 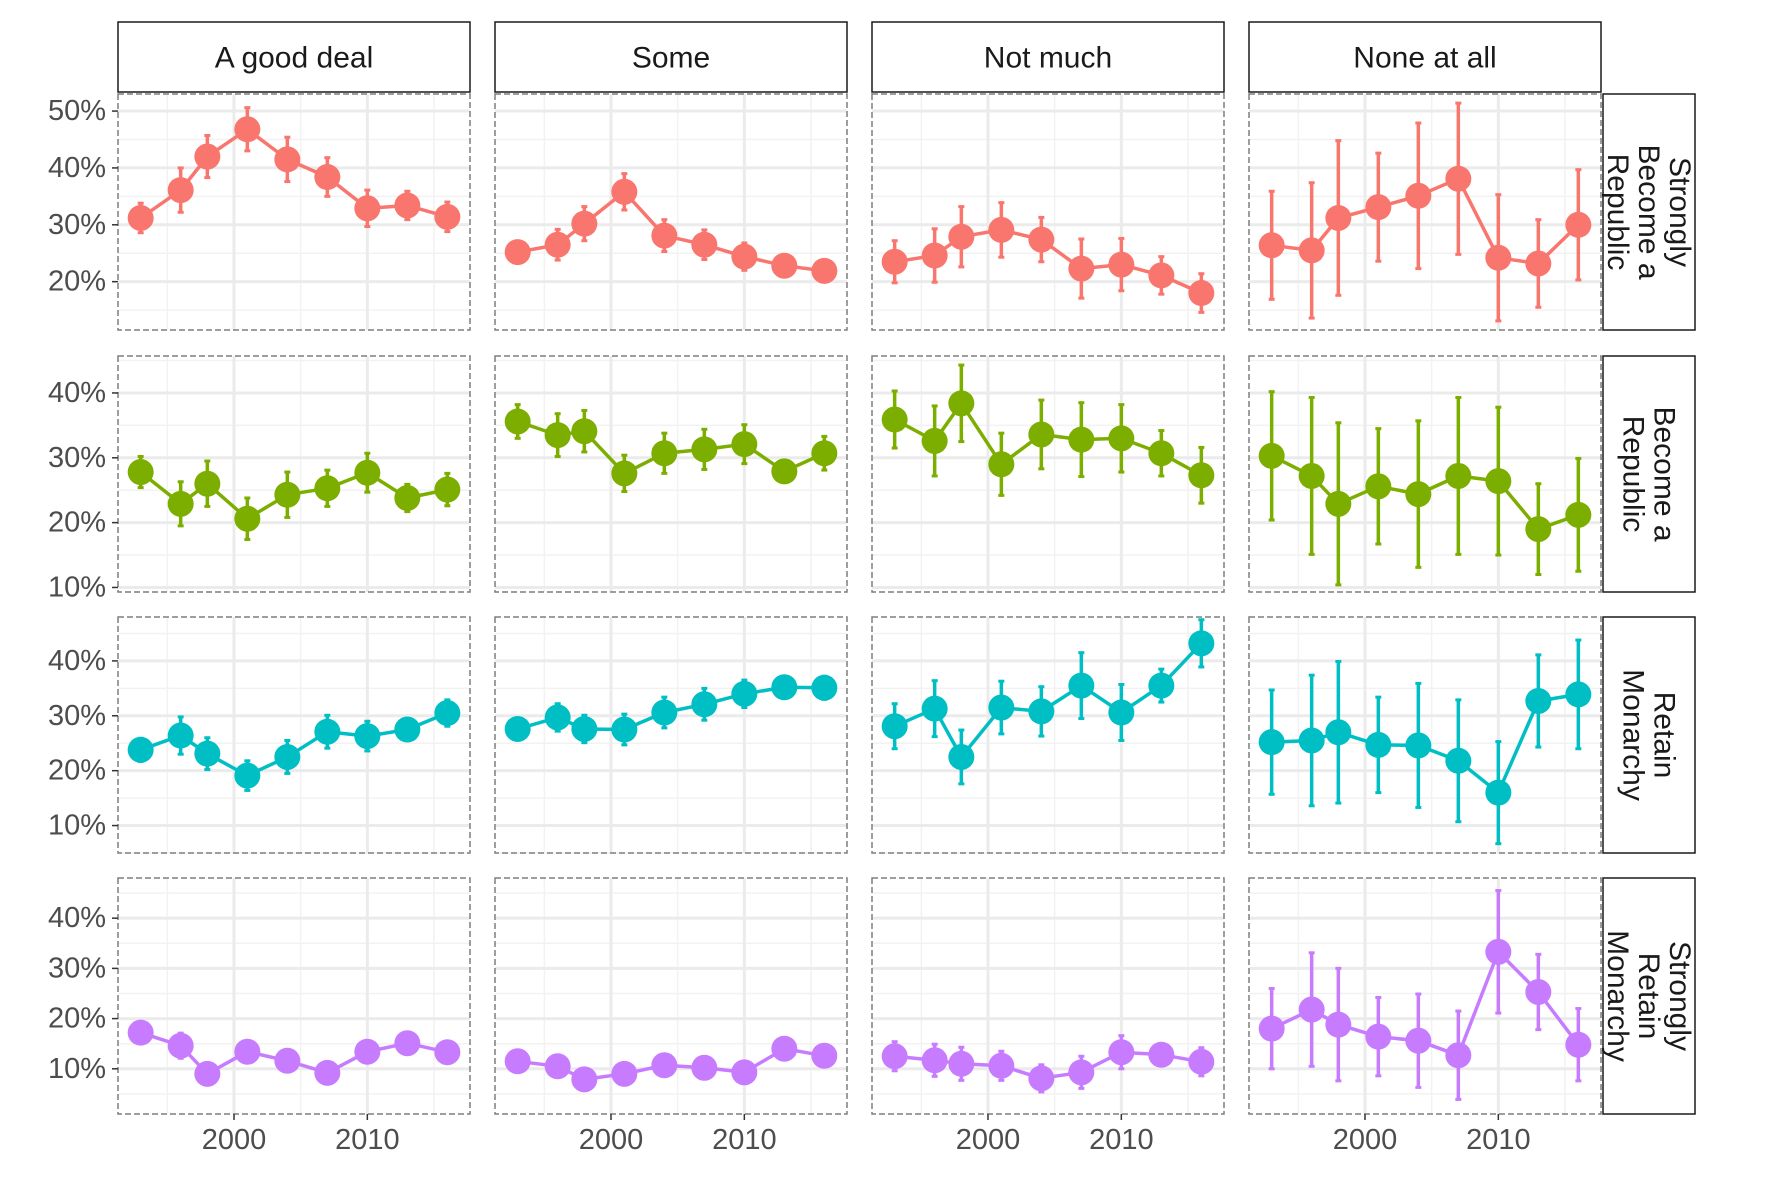 What do you see at coordinates (1048, 58) in the screenshot?
I see `column-strip-label: Not much` at bounding box center [1048, 58].